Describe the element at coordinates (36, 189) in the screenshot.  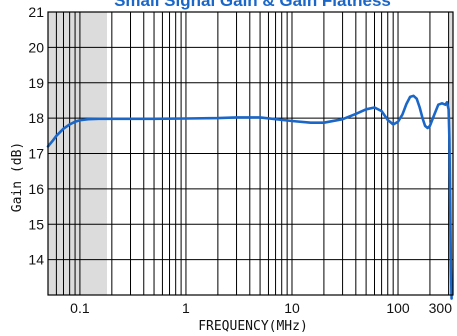
I see `y-tick-label: 16` at that location.